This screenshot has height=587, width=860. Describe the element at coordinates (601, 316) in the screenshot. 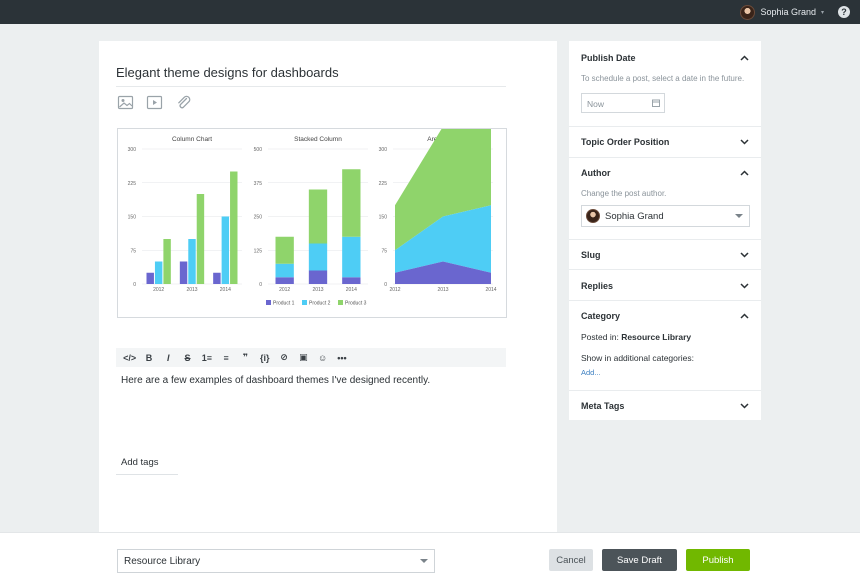

I see `section-title: Category` at that location.